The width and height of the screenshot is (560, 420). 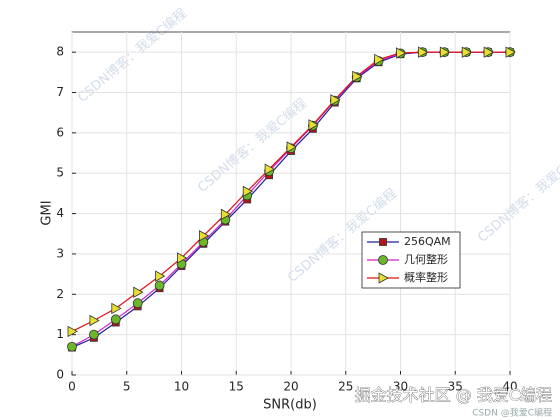 What do you see at coordinates (236, 387) in the screenshot?
I see `x-tick-label: 15` at bounding box center [236, 387].